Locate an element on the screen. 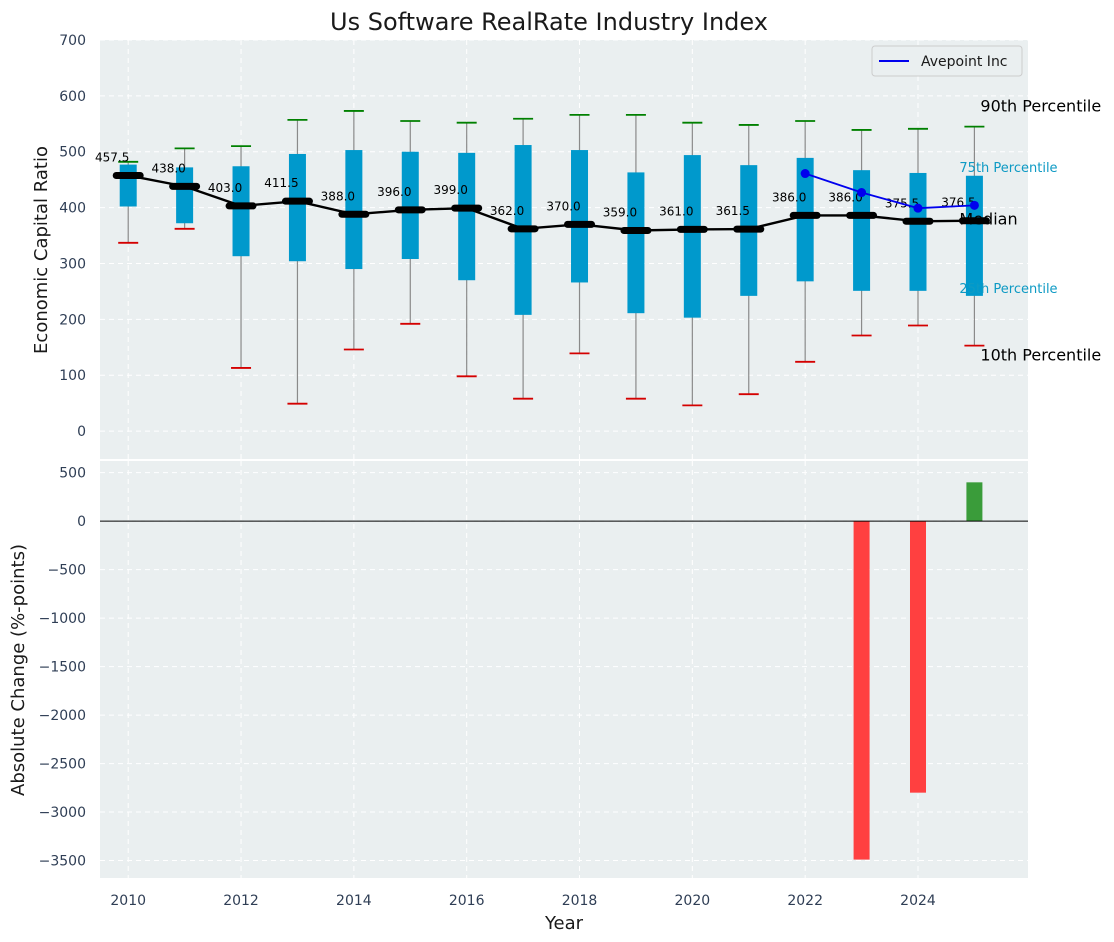  x-tick-label: 2018 is located at coordinates (580, 901).